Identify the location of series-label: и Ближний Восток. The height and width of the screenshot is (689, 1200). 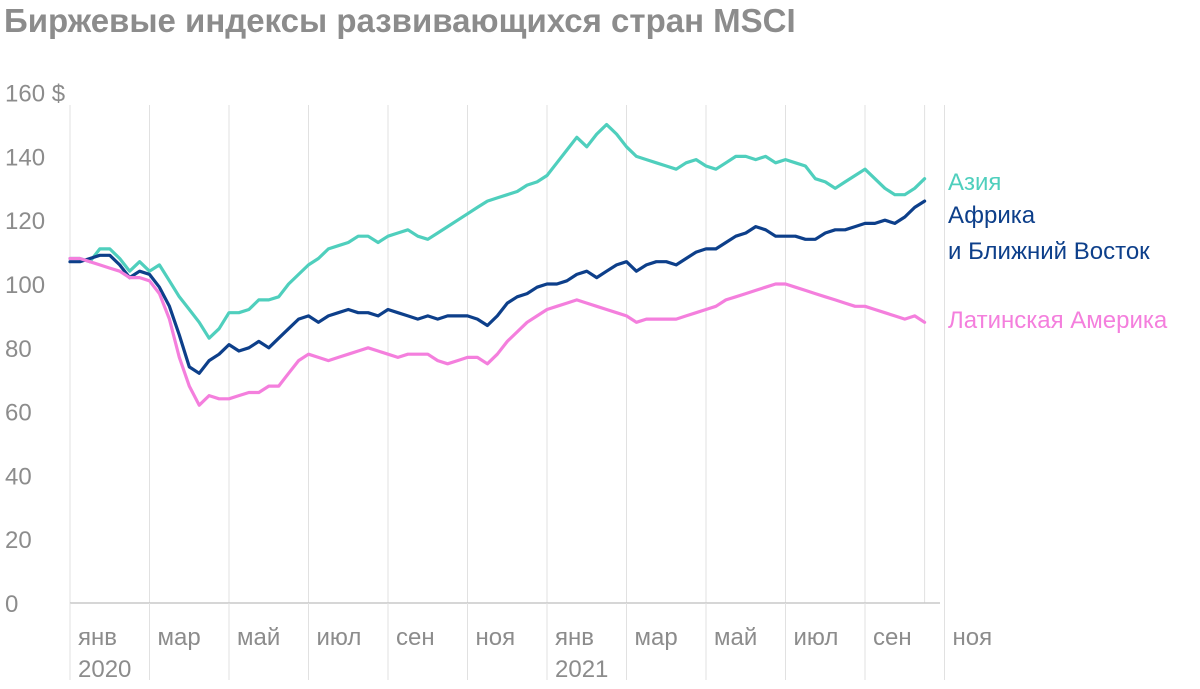
(1049, 251).